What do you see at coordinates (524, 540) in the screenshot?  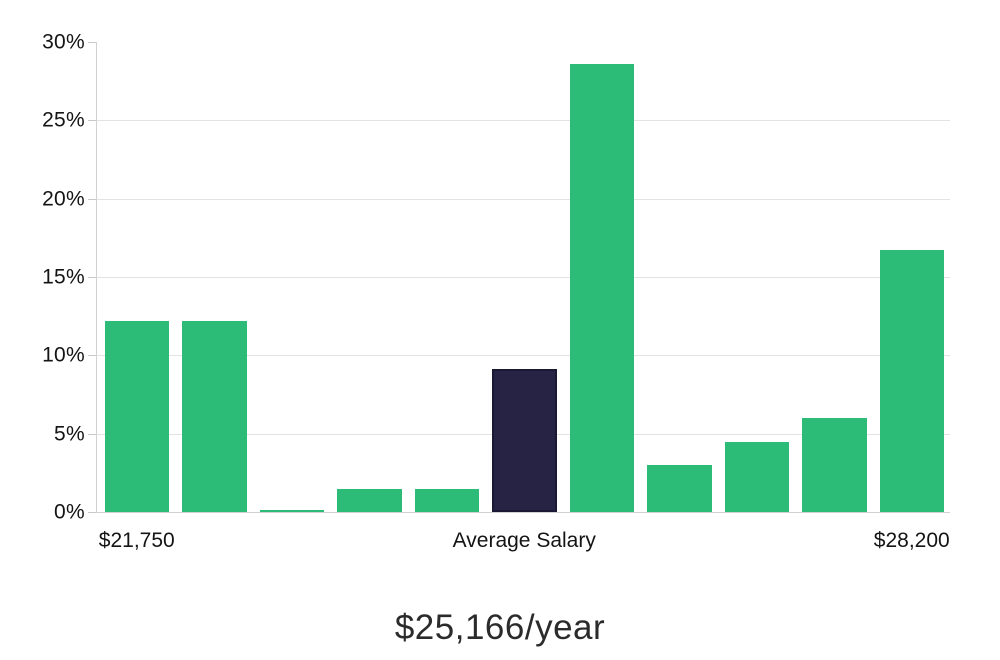 I see `x-tick-label: Average Salary` at bounding box center [524, 540].